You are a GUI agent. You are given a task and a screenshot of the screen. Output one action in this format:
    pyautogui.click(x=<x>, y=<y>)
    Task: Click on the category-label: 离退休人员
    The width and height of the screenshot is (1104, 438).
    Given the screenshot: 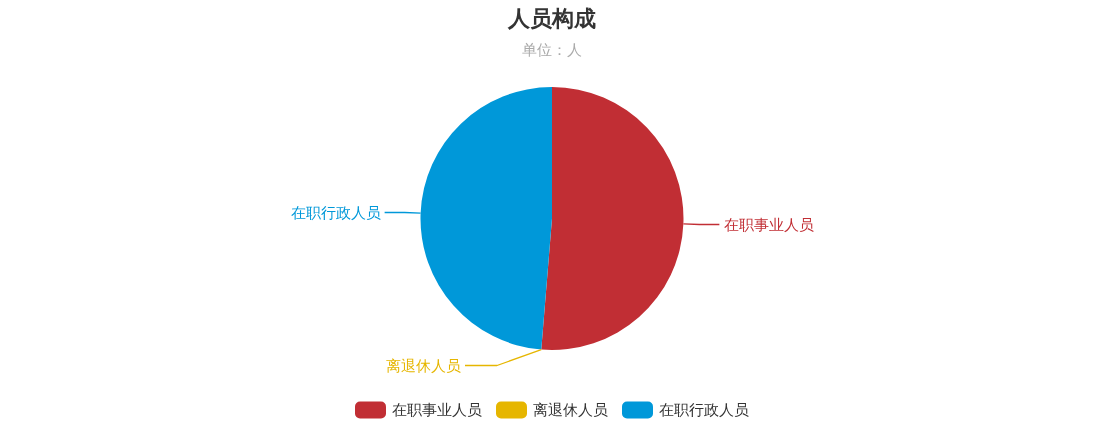 What is the action you would take?
    pyautogui.click(x=423, y=365)
    